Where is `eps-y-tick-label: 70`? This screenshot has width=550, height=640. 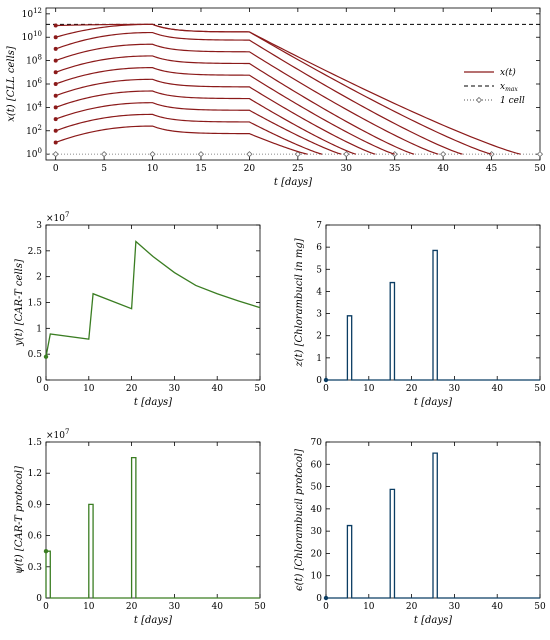
eps-y-tick-label: 70 is located at coordinates (317, 443).